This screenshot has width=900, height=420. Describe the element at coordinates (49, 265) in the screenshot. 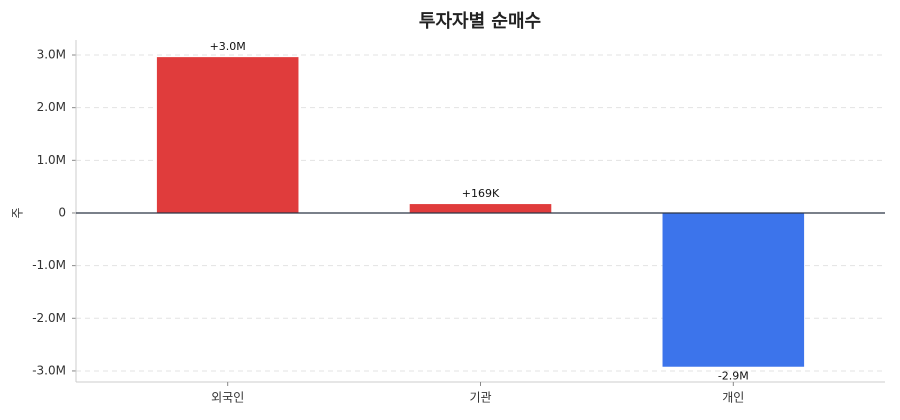

I see `y-tick-label: -1.0M` at that location.